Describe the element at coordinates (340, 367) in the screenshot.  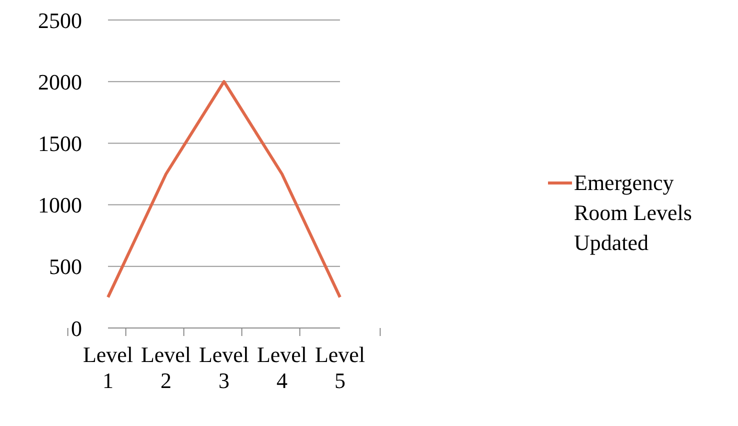
I see `x-tick-label: Level 5` at that location.